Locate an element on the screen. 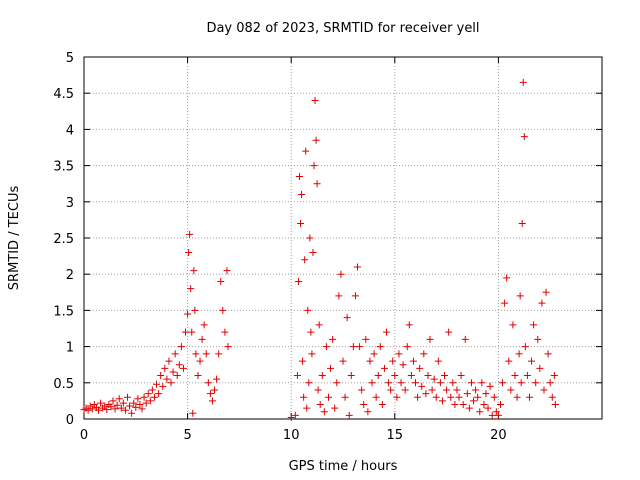  y-tick-label: 1 is located at coordinates (70, 348).